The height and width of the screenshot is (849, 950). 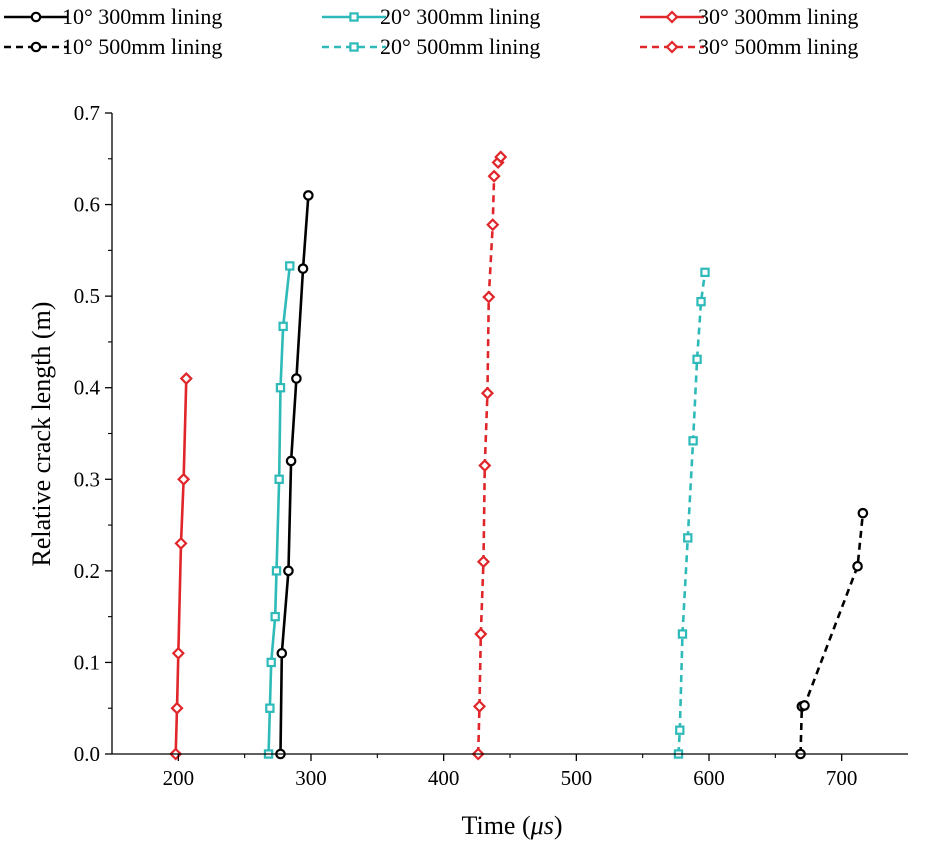 I want to click on legend-label: 30° 500mm lining, so click(x=778, y=46).